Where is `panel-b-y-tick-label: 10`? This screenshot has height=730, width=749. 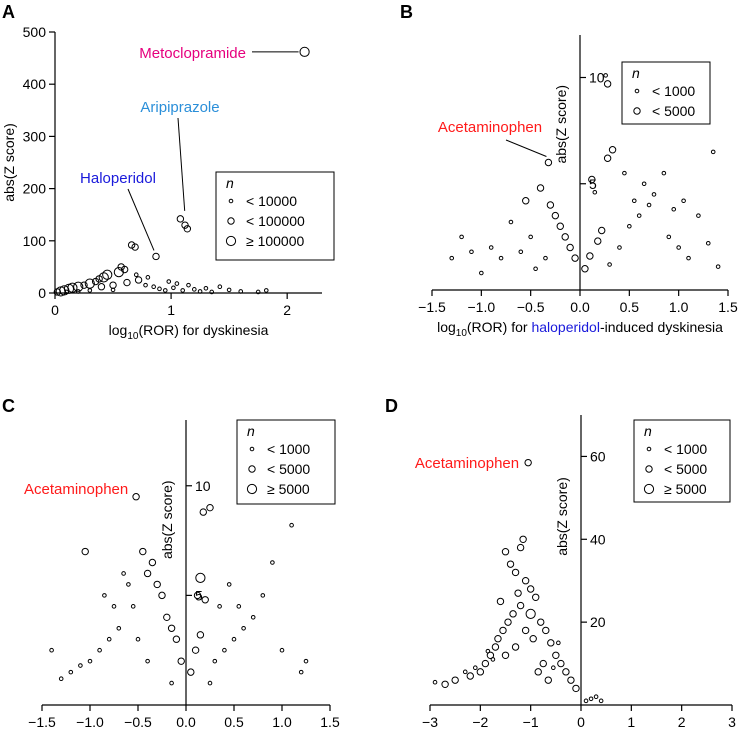 panel-b-y-tick-label: 10 is located at coordinates (597, 78).